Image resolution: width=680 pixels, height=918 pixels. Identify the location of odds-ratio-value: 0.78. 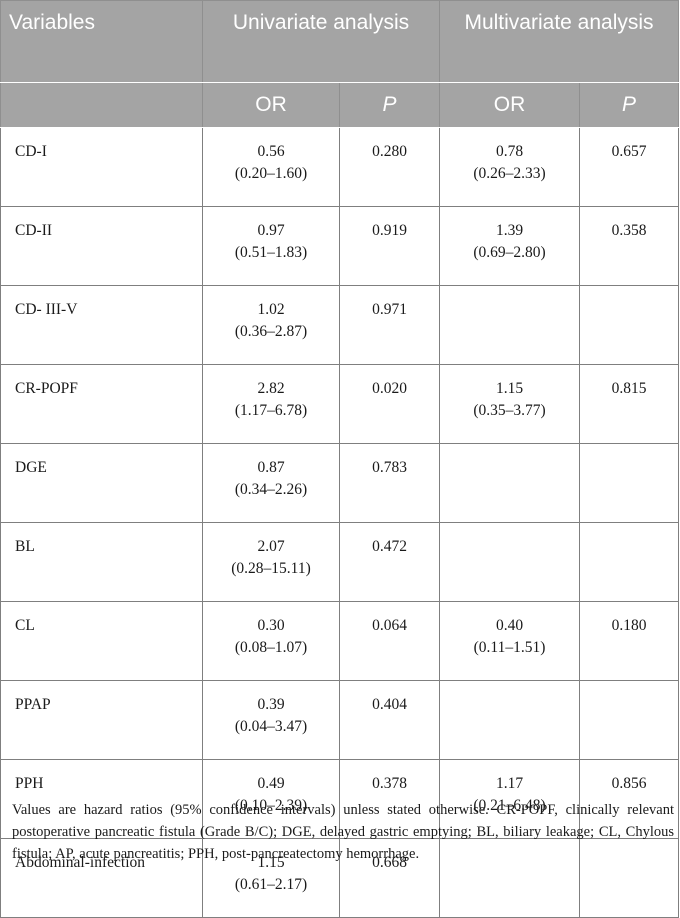
(509, 151).